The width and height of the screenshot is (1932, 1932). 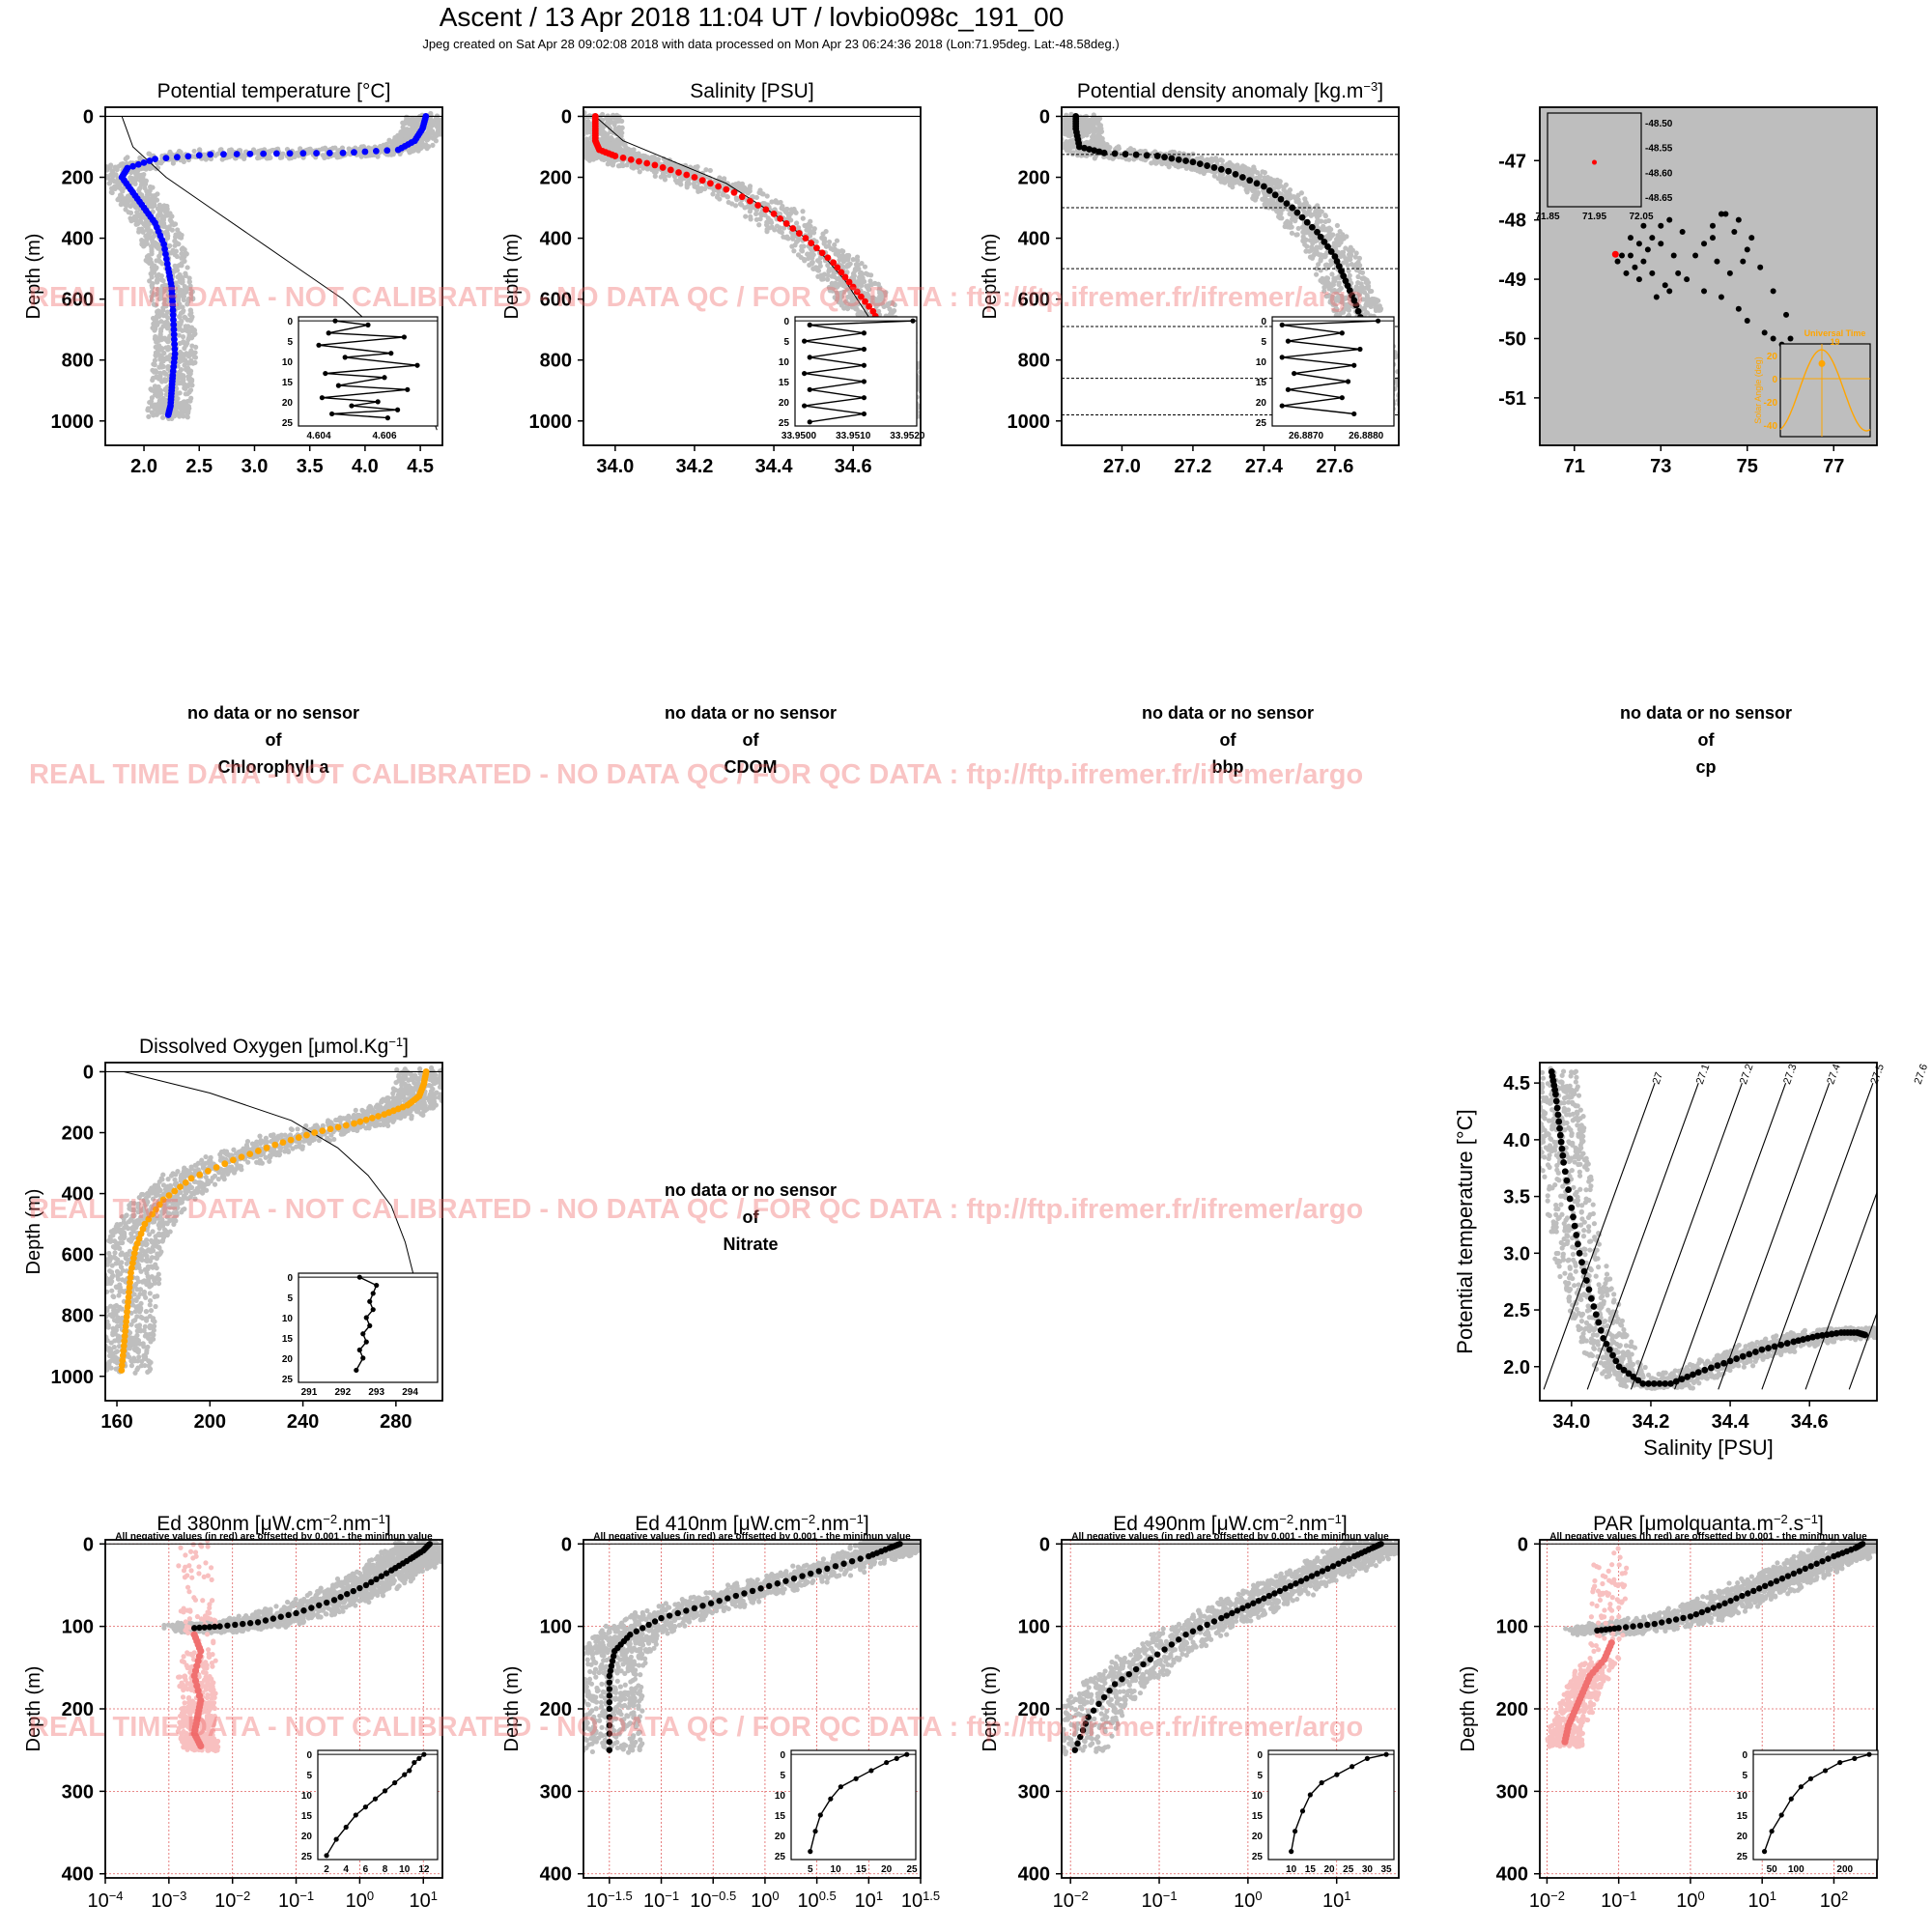 I want to click on y-tick-label: 800, so click(x=78, y=361).